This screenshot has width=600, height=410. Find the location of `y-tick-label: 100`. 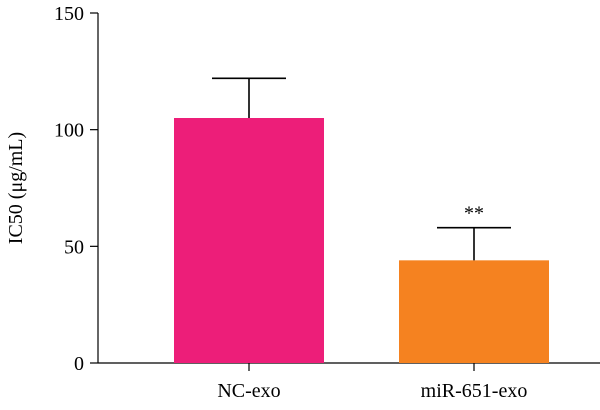

y-tick-label: 100 is located at coordinates (69, 131).